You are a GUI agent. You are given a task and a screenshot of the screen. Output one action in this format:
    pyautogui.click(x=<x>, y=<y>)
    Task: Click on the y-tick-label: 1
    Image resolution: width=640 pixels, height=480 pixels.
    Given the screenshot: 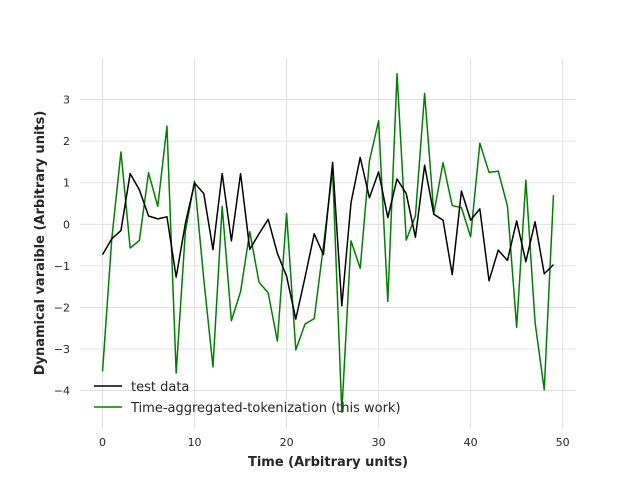 What is the action you would take?
    pyautogui.click(x=66, y=183)
    